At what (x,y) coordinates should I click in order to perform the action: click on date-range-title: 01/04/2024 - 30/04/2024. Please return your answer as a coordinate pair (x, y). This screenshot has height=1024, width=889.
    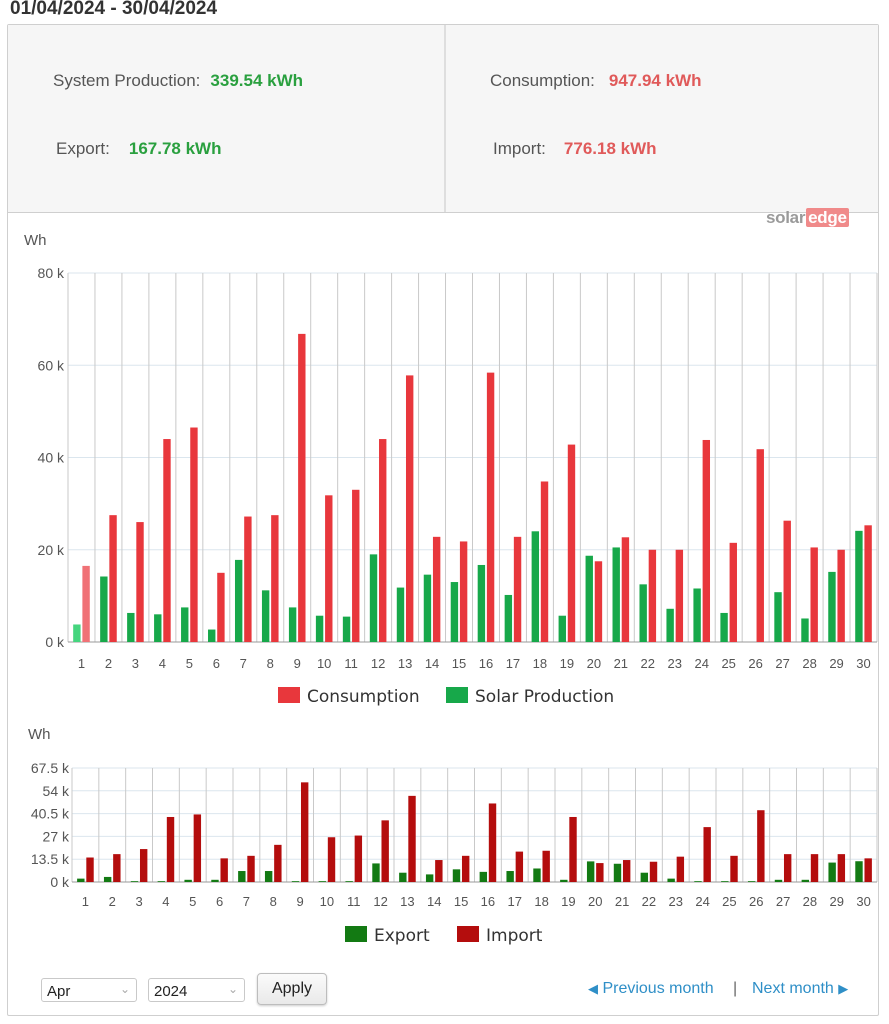
    Looking at the image, I should click on (114, 9).